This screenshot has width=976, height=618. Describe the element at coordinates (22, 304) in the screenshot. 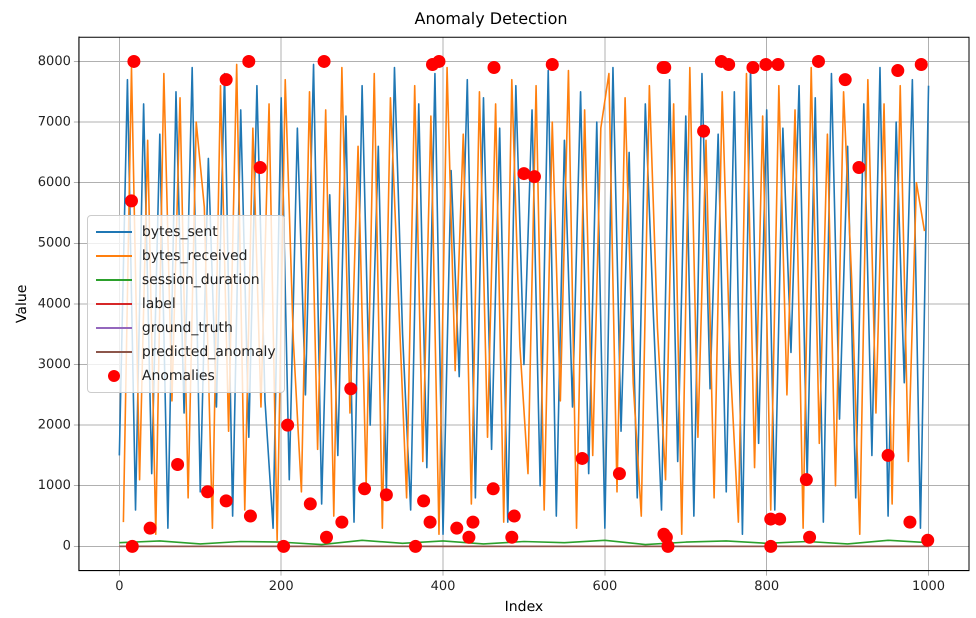

I see `y-axis-title: Value` at that location.